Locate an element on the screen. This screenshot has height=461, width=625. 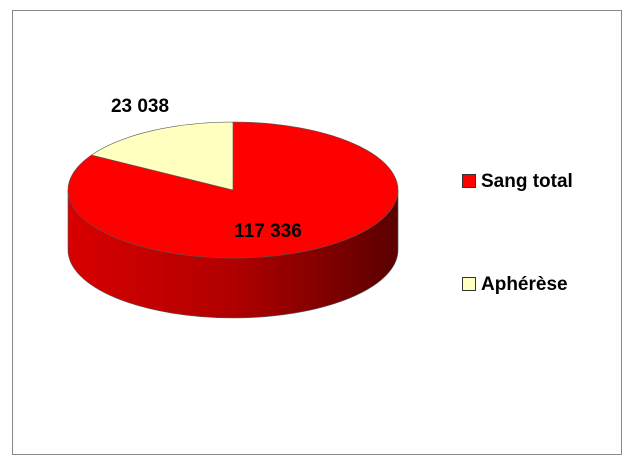
data-label: 117 336 is located at coordinates (268, 231).